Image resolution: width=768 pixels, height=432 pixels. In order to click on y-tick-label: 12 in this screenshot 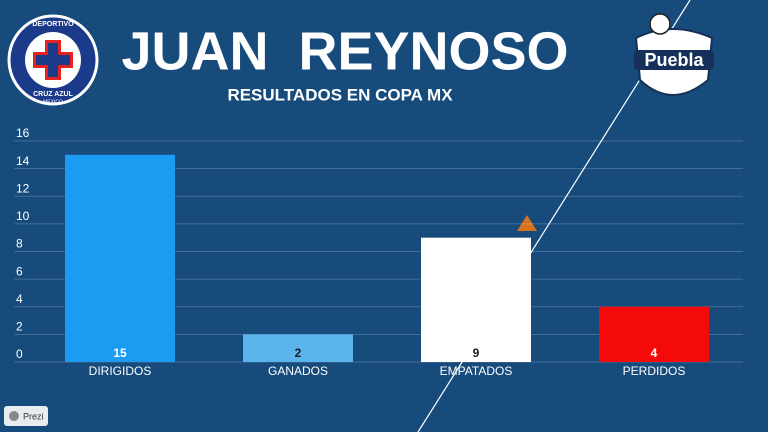, I will do `click(23, 188)`.